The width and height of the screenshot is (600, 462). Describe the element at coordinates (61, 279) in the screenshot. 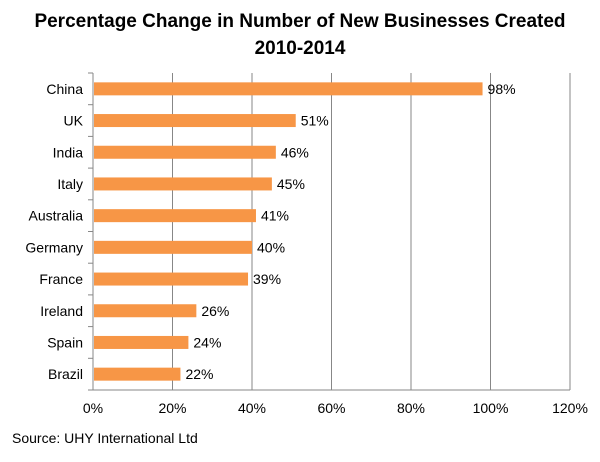

I see `category-label-france: France` at that location.